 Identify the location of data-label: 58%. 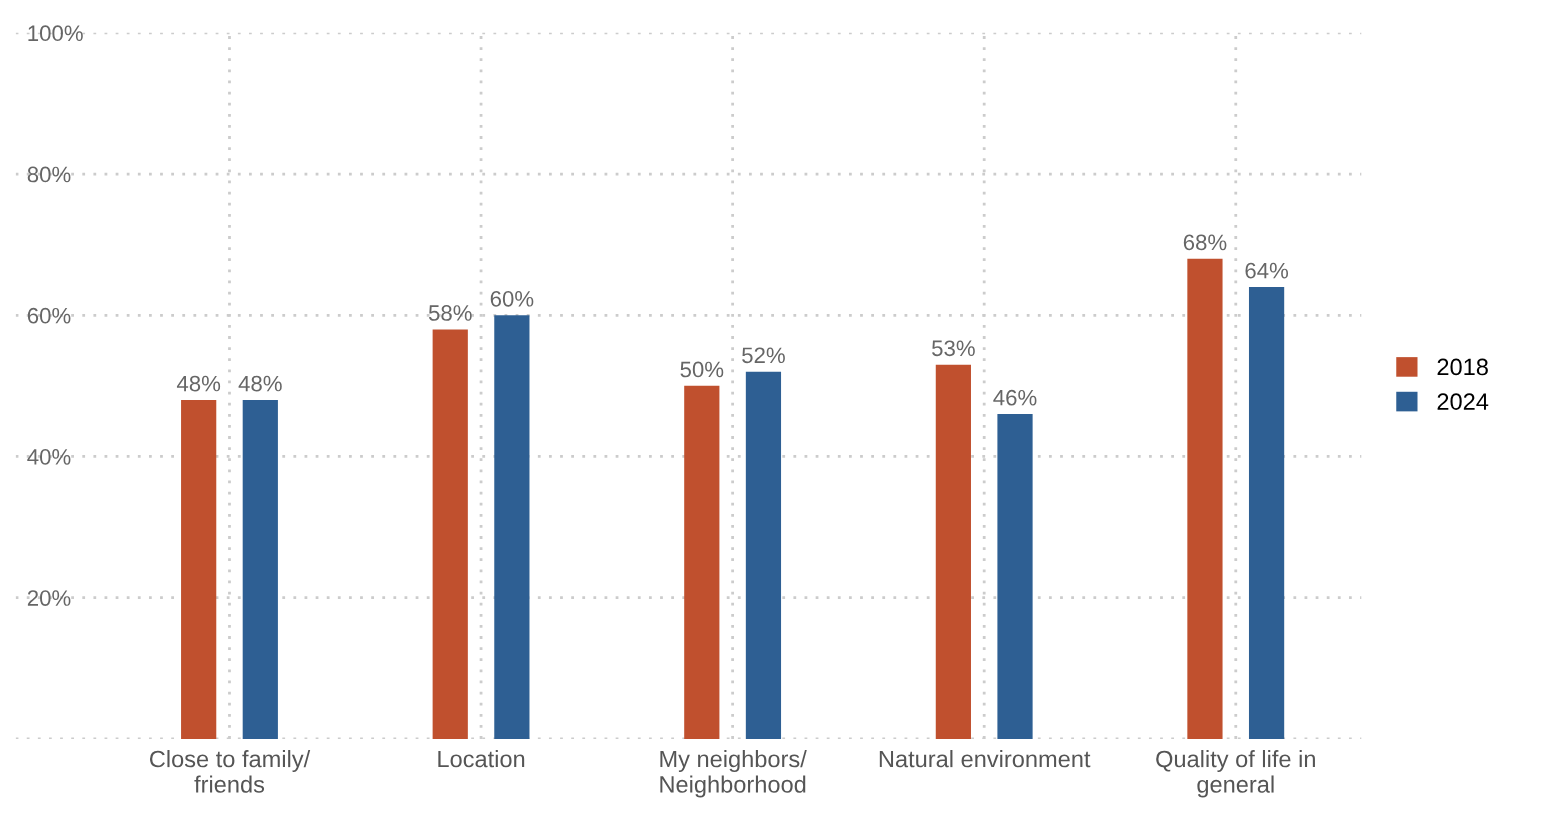
(450, 313).